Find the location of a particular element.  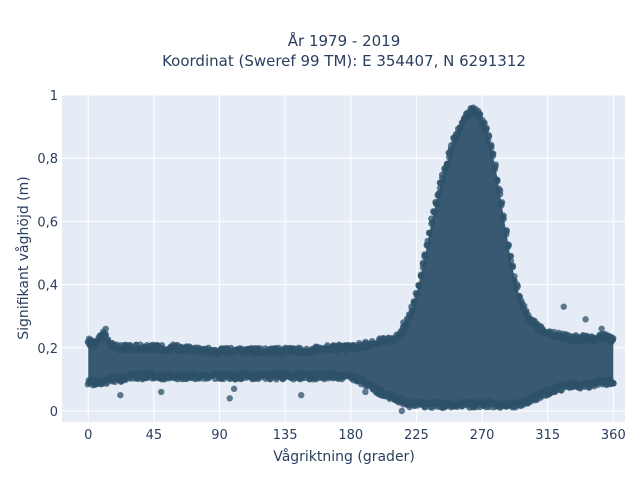

x-tick-label: 45 is located at coordinates (154, 435).